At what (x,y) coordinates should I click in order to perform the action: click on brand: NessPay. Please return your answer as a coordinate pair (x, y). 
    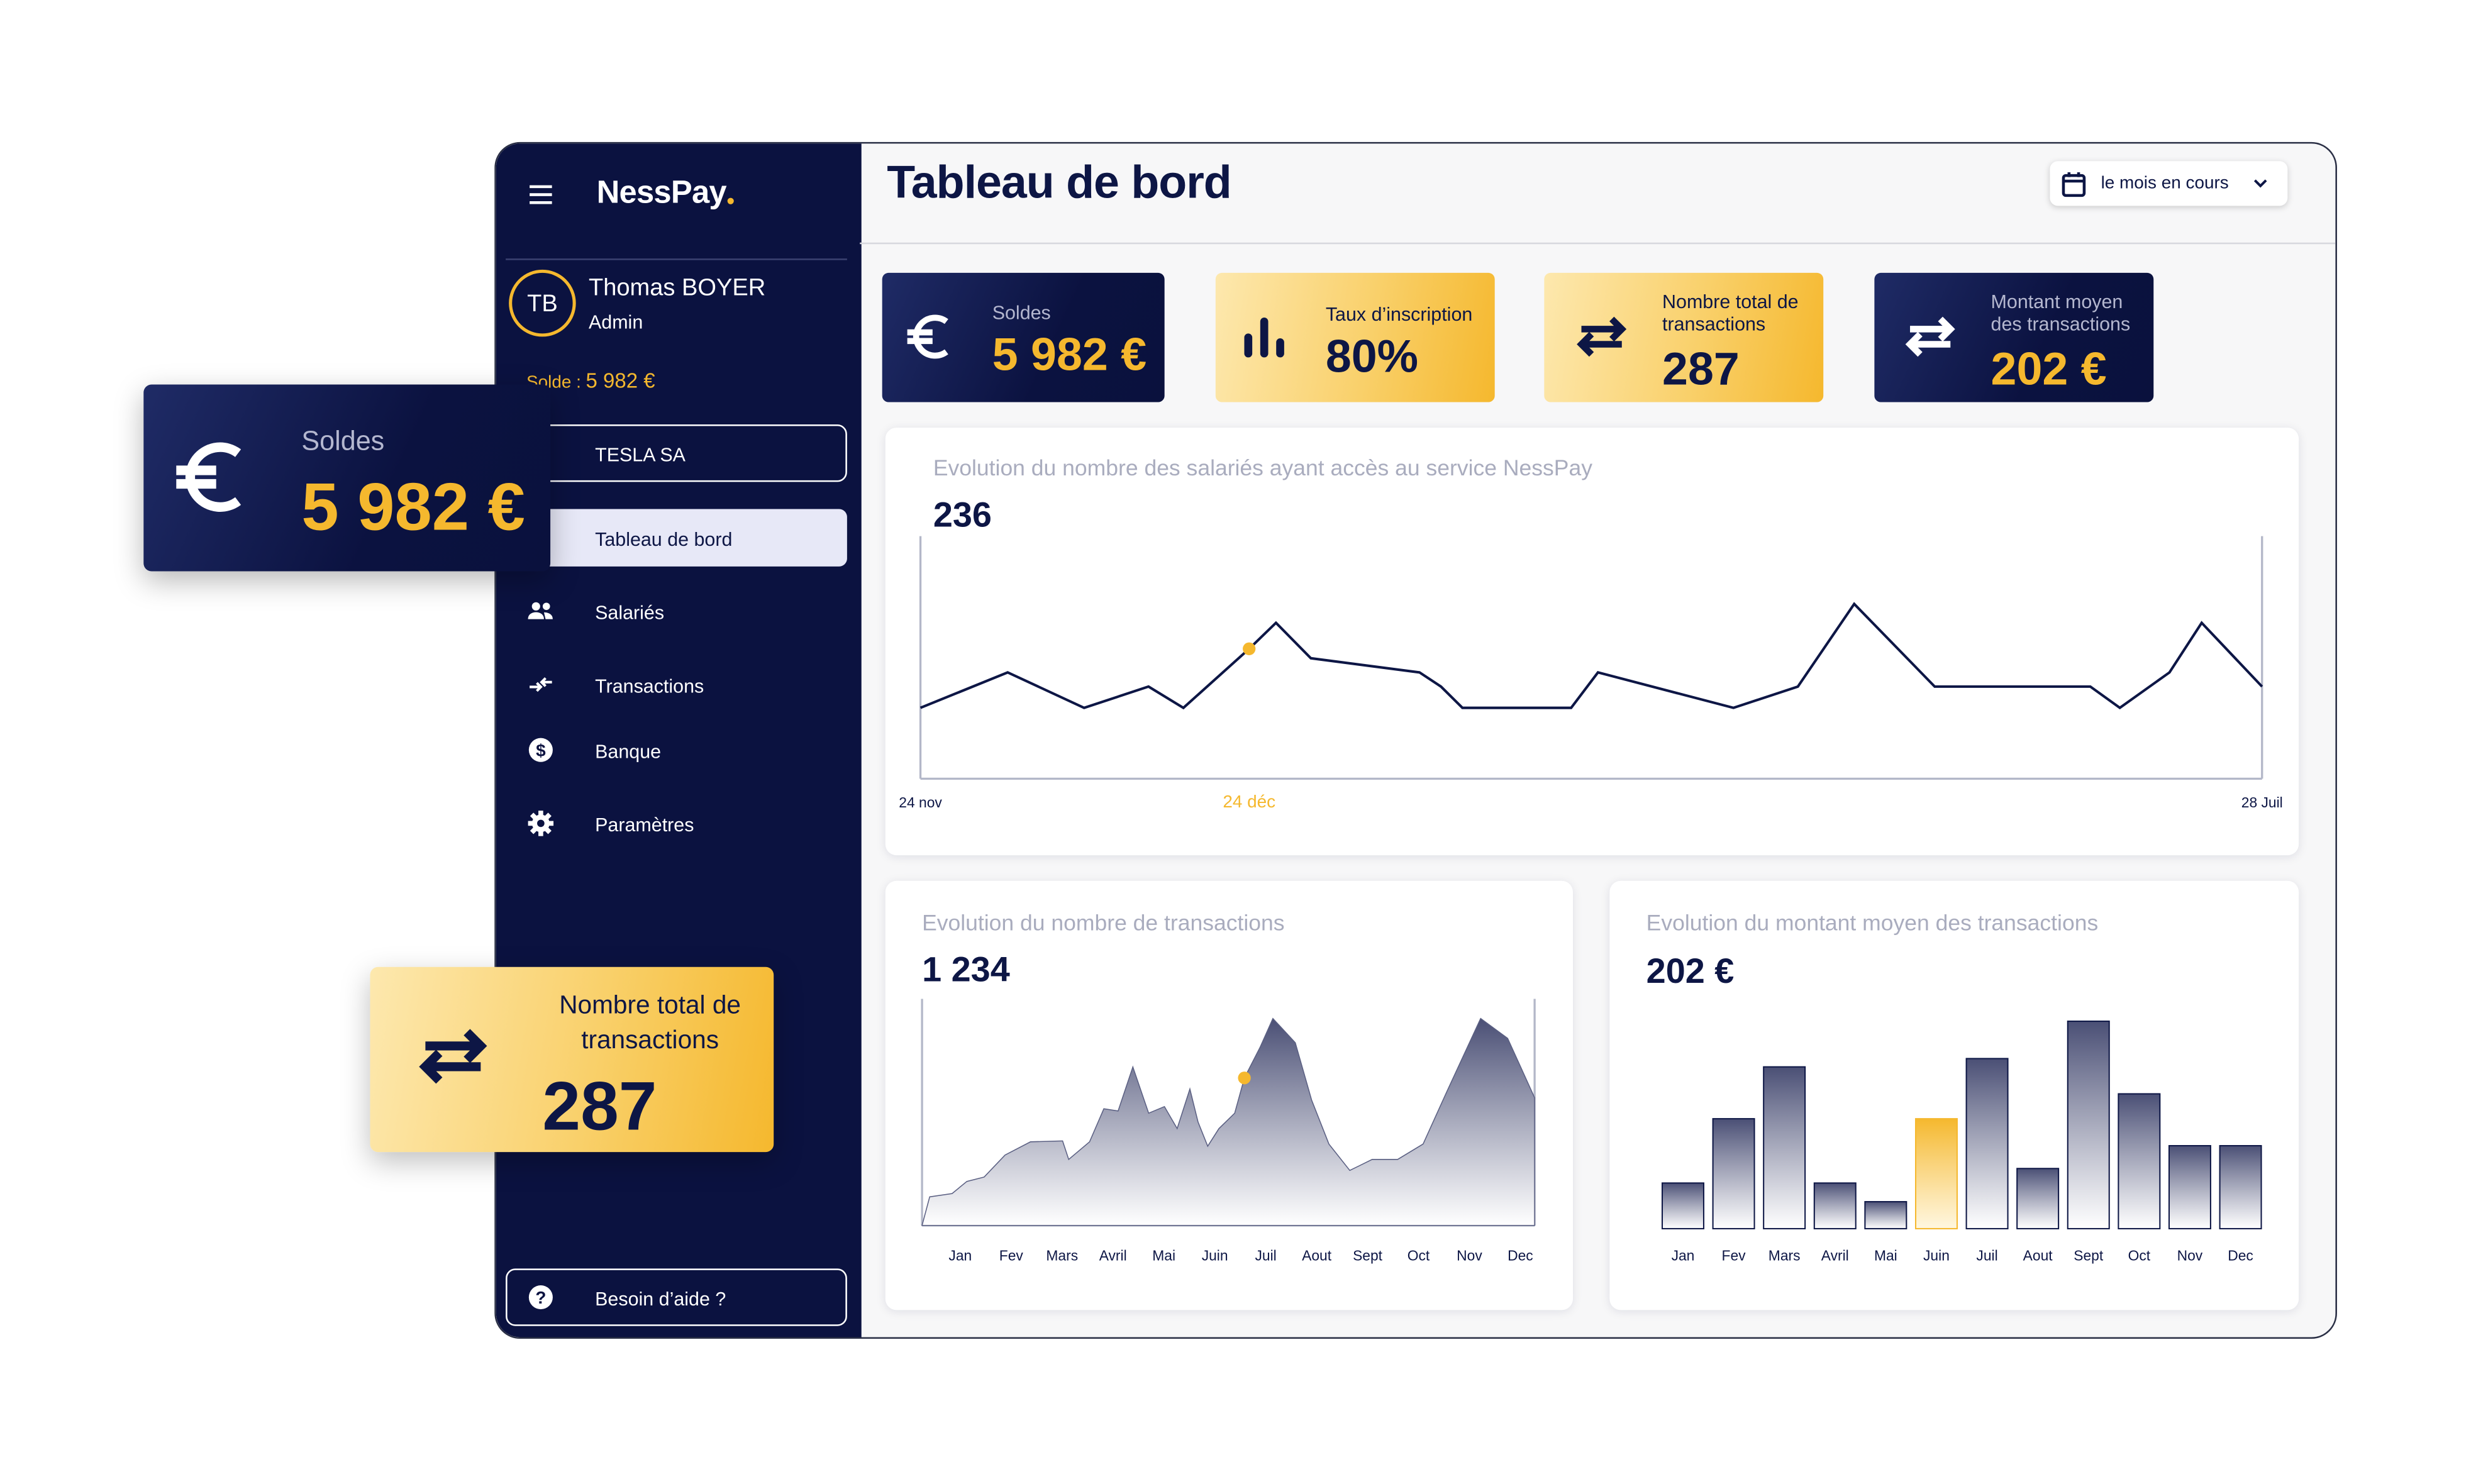
    Looking at the image, I should click on (666, 193).